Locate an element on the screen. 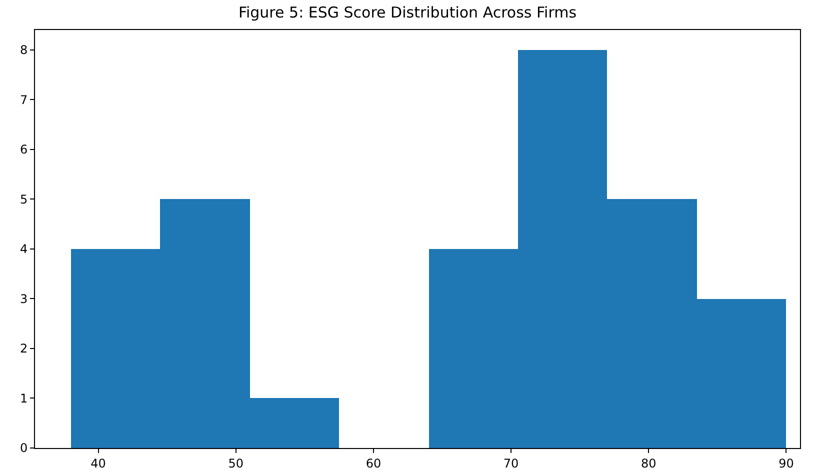  chart-title: Figure 5: ESG Score Distribution Across Firms is located at coordinates (407, 13).